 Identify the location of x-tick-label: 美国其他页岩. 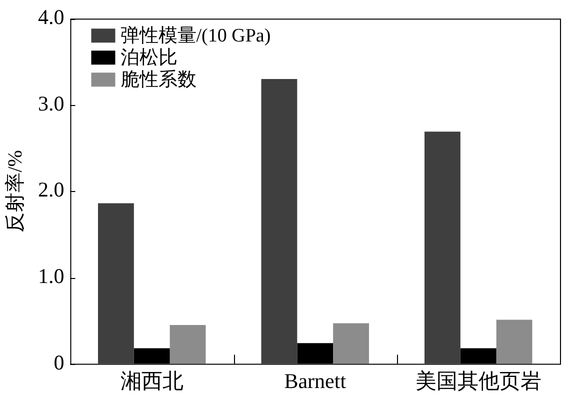
(478, 380).